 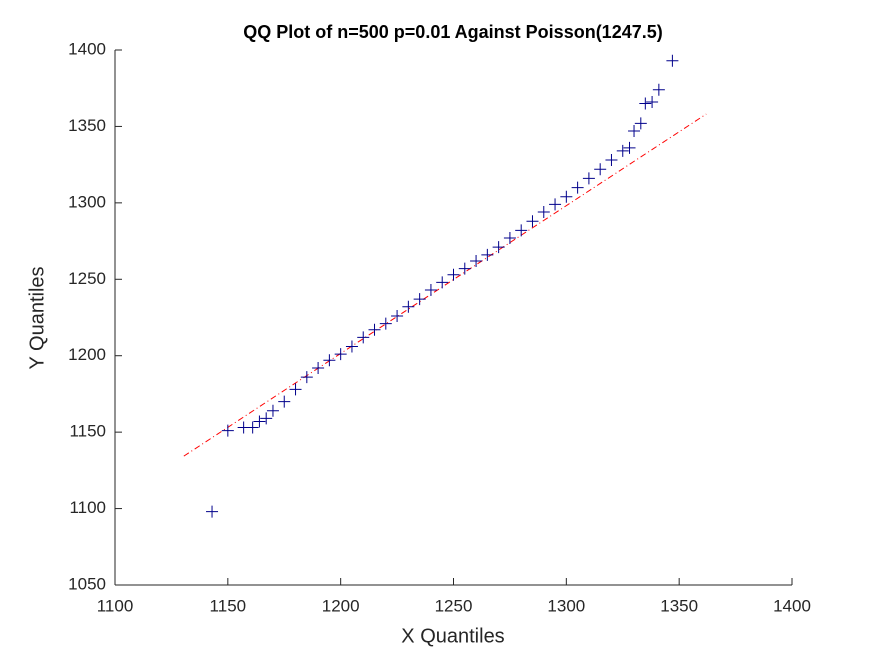 What do you see at coordinates (87, 507) in the screenshot?
I see `y-tick-label: 1100` at bounding box center [87, 507].